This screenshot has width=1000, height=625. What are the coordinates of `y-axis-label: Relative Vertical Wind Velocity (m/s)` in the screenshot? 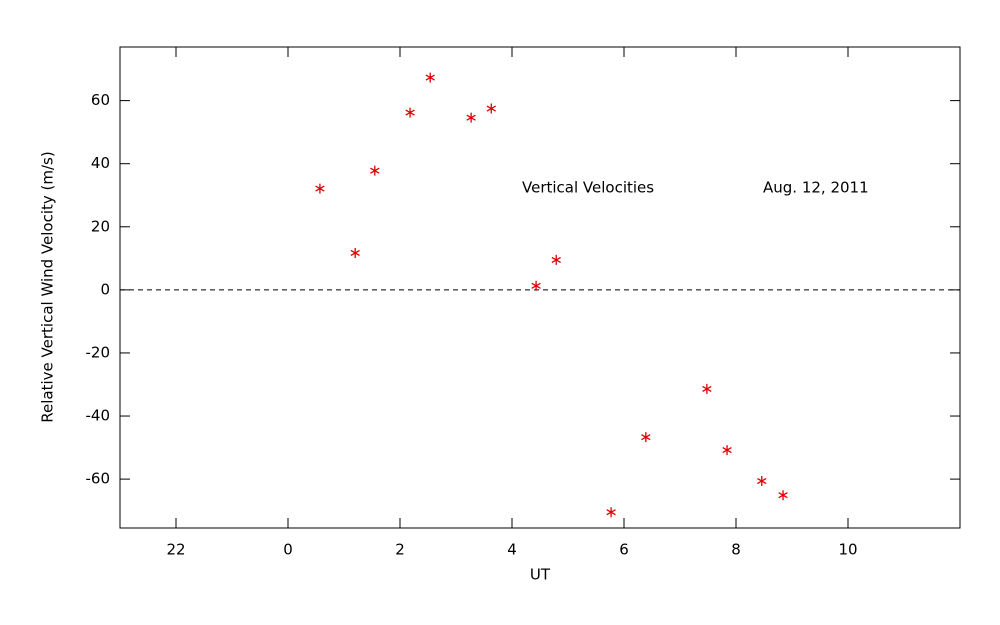 It's located at (48, 286).